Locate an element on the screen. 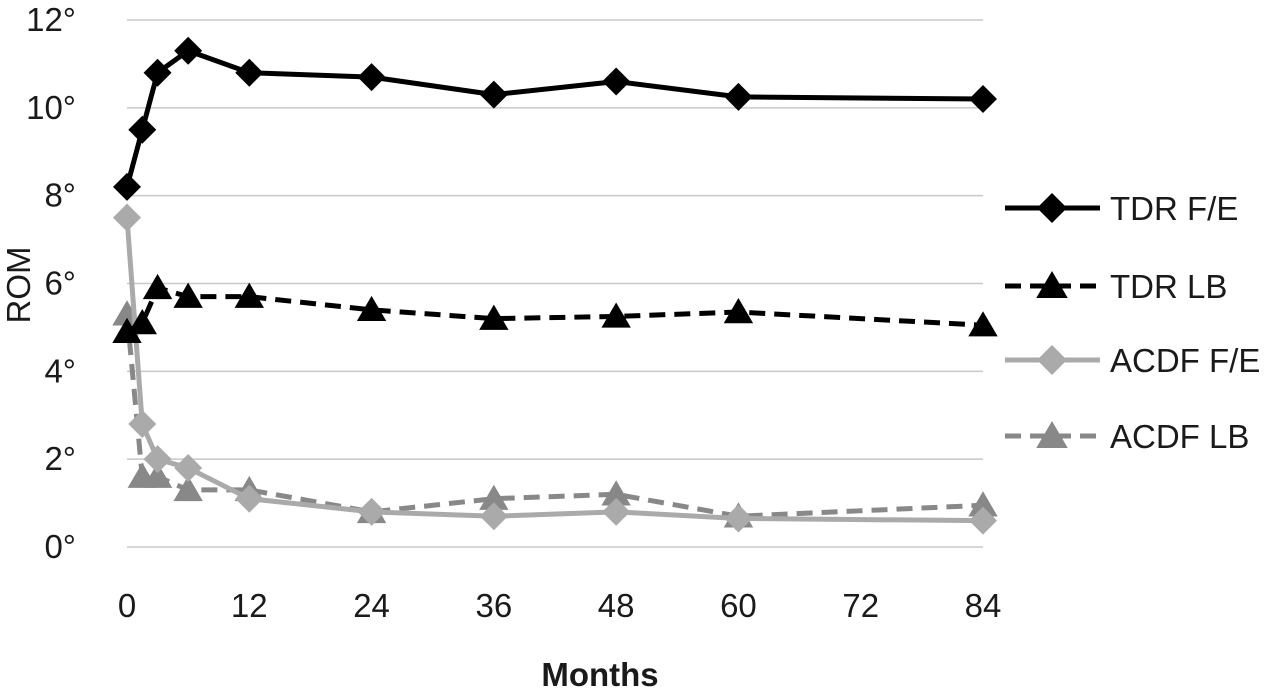 The height and width of the screenshot is (692, 1280). legend-label: TDR LB is located at coordinates (1168, 286).